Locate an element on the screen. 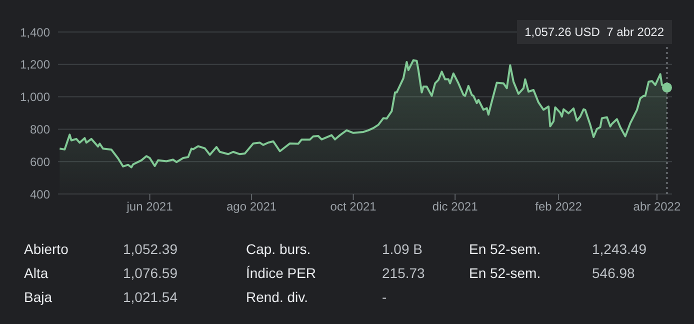 Image resolution: width=694 pixels, height=324 pixels. text: Cap. burs. is located at coordinates (278, 249).